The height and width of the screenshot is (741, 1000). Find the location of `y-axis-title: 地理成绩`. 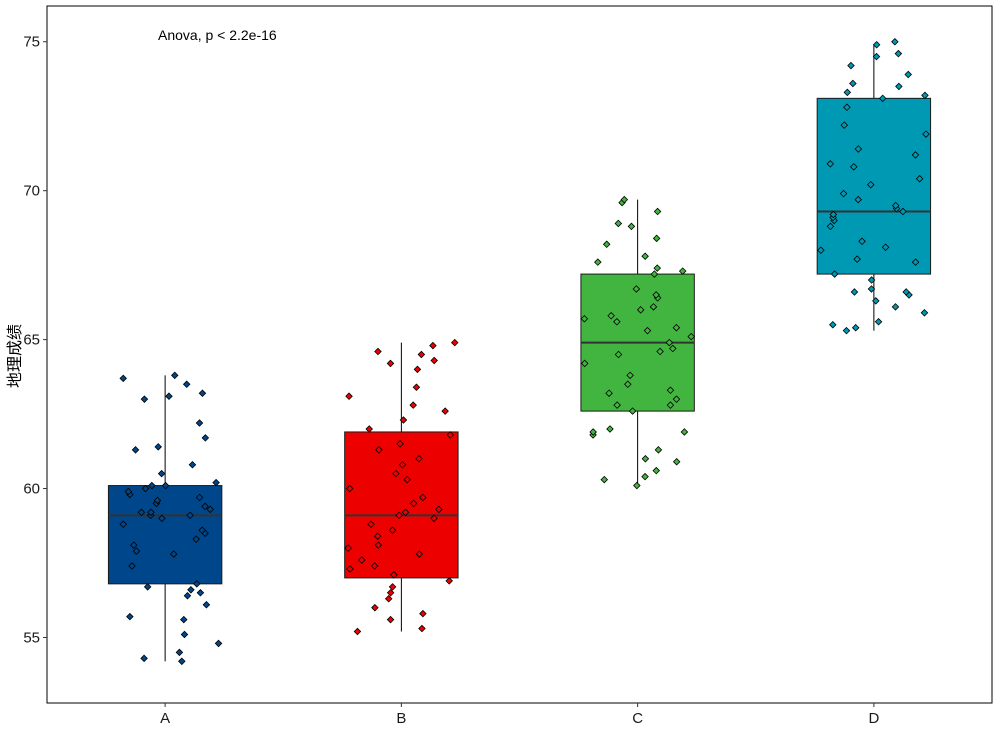

y-axis-title: 地理成绩 is located at coordinates (14, 356).